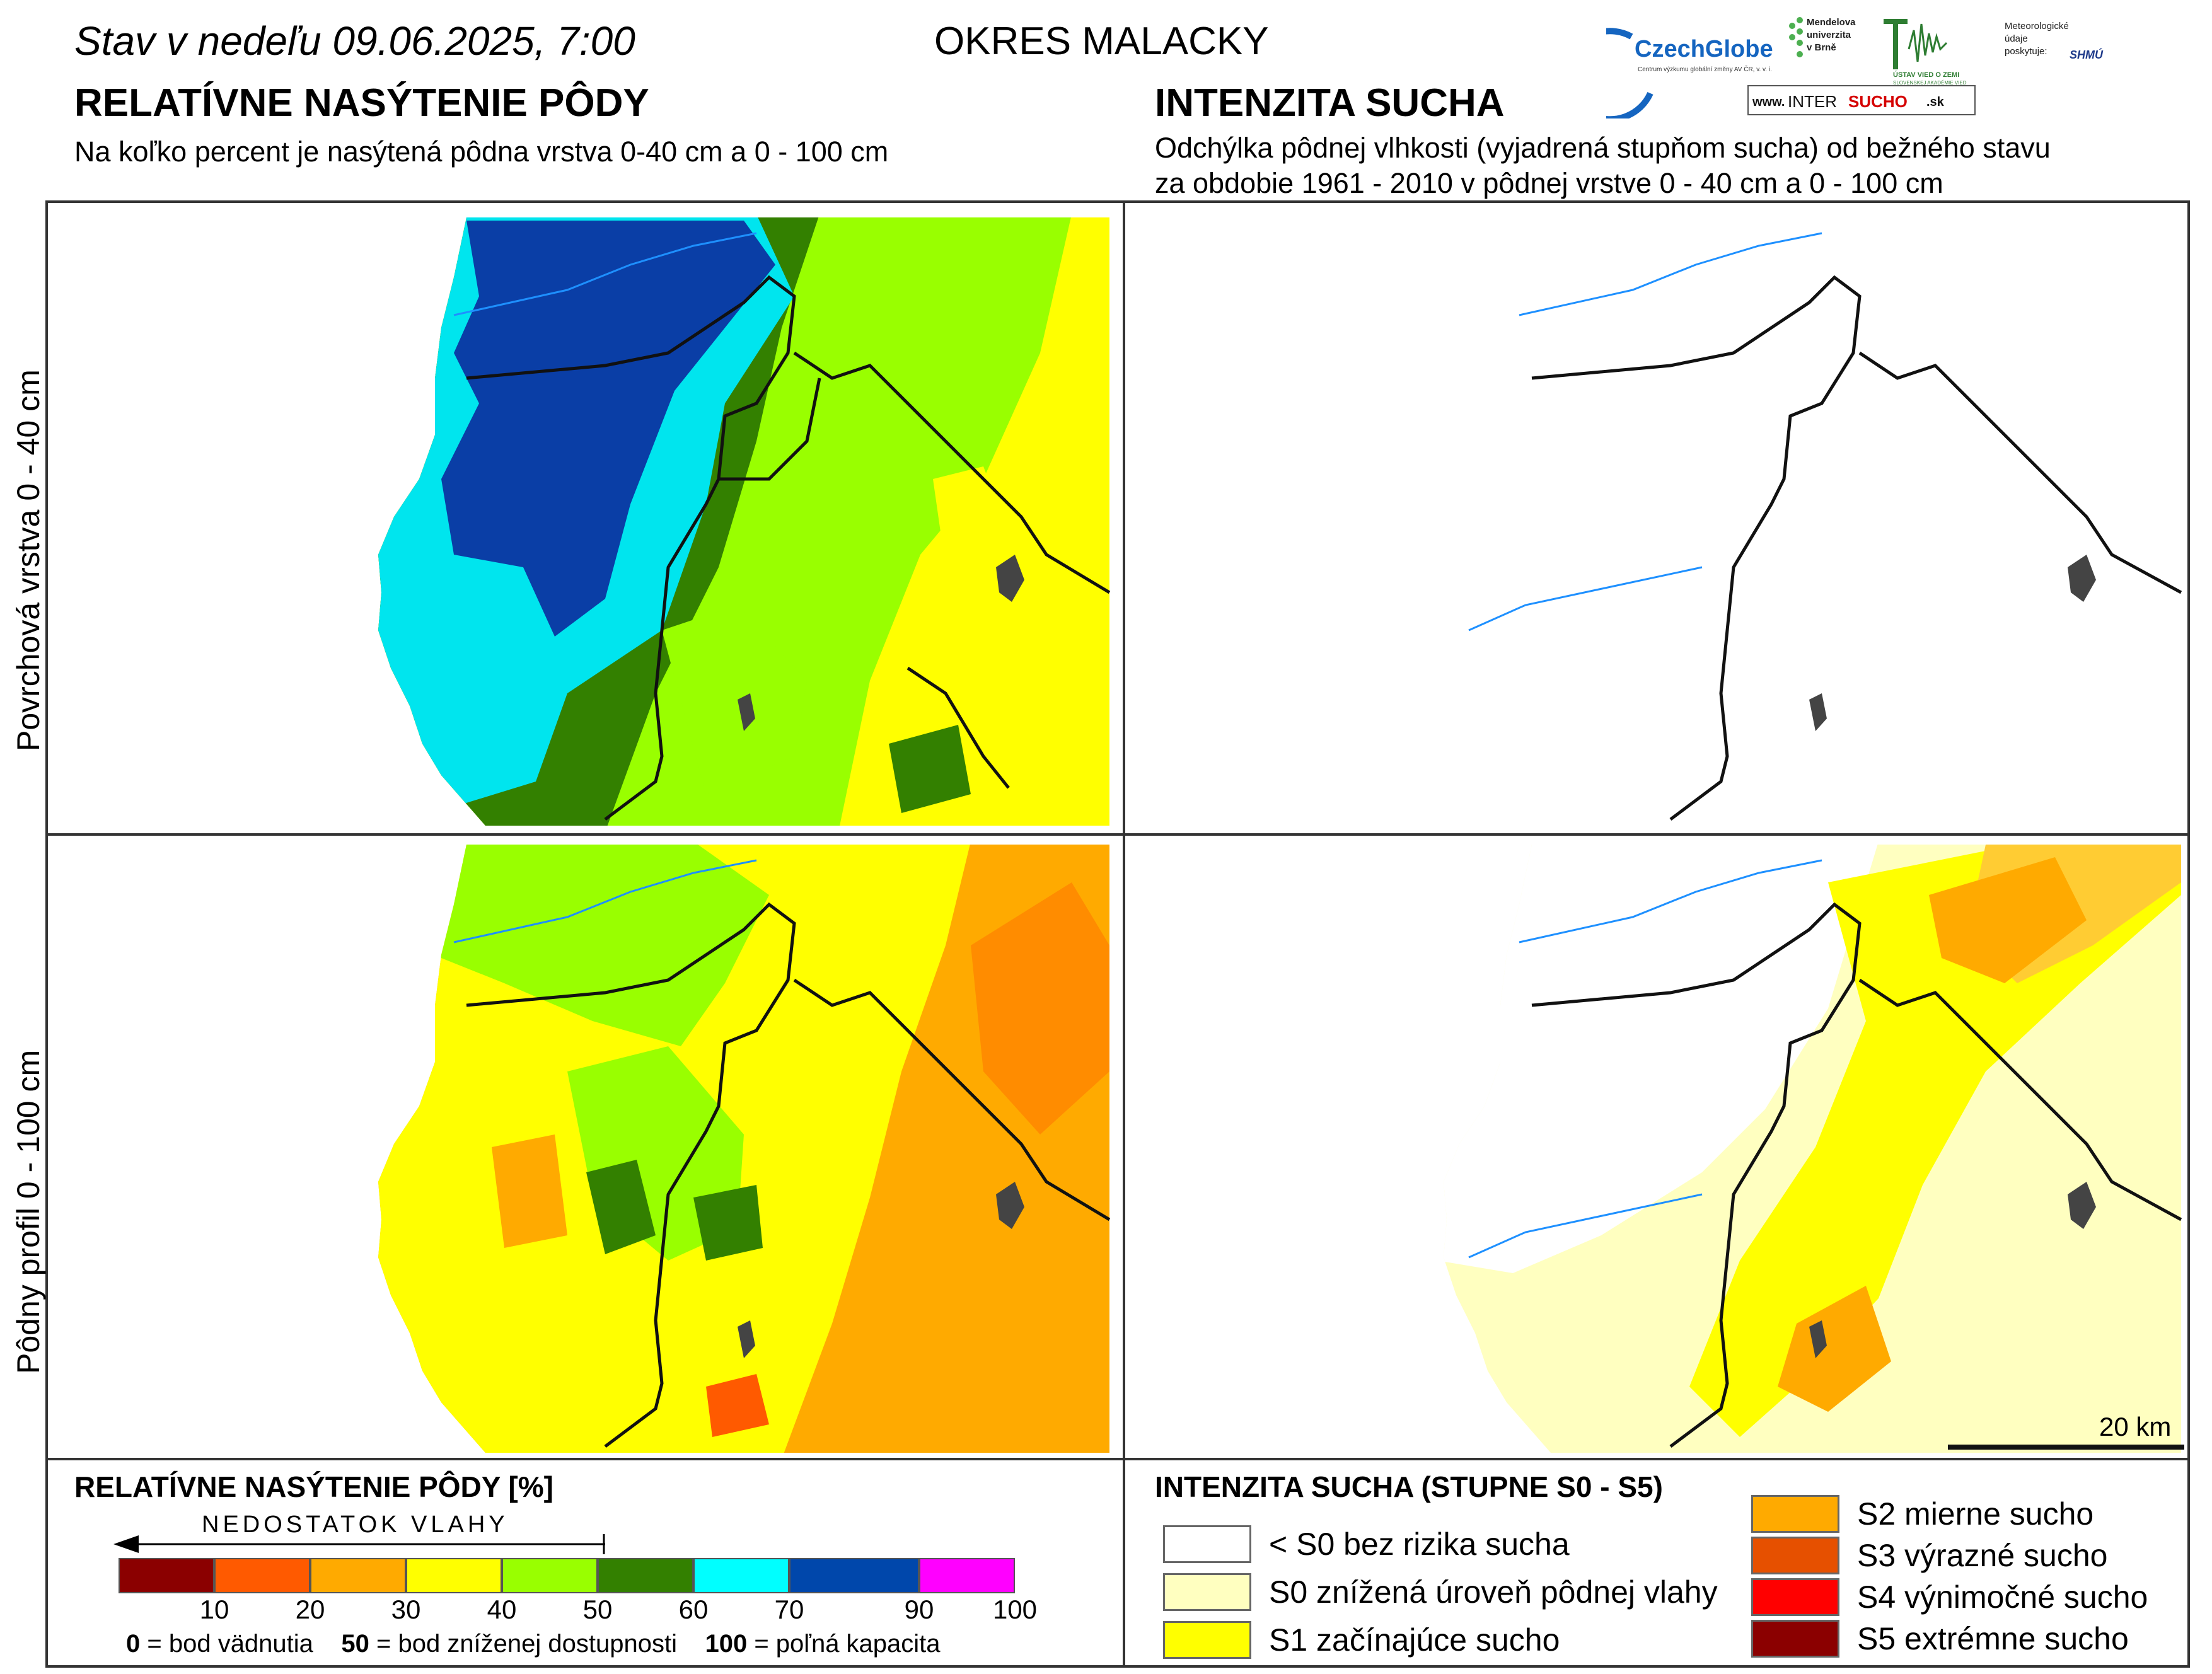 The image size is (2212, 1674). I want to click on saturation-colorbar, so click(572, 1575).